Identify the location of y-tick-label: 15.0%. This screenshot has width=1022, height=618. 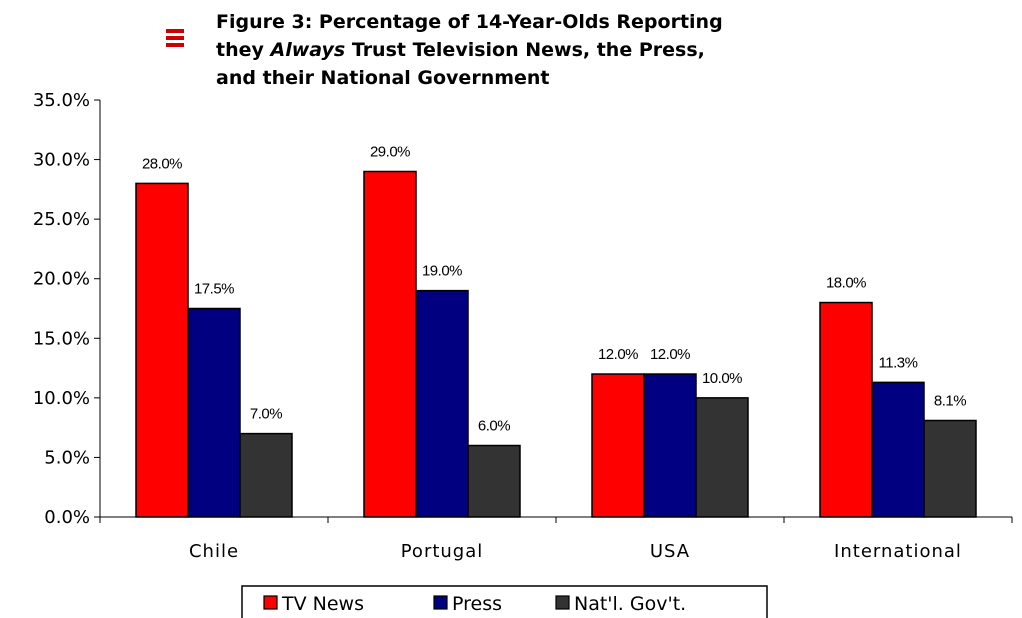
(61, 338).